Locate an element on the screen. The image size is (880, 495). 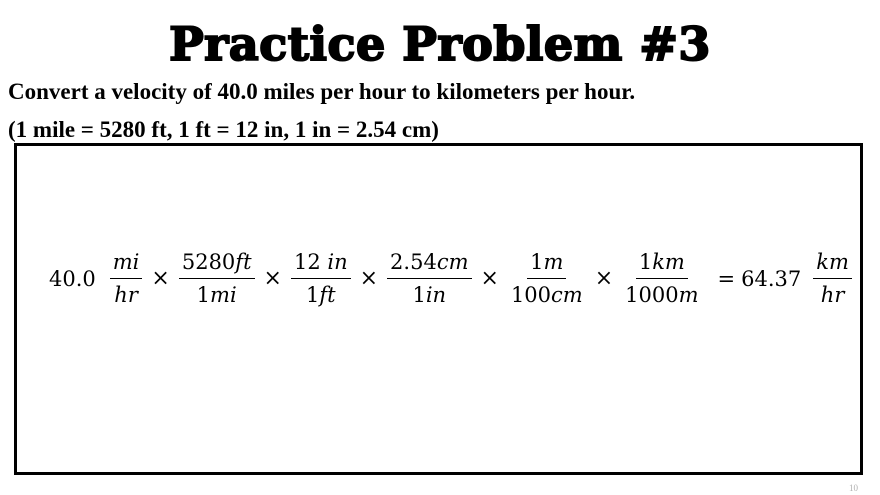
result-value: 64.37 is located at coordinates (771, 278).